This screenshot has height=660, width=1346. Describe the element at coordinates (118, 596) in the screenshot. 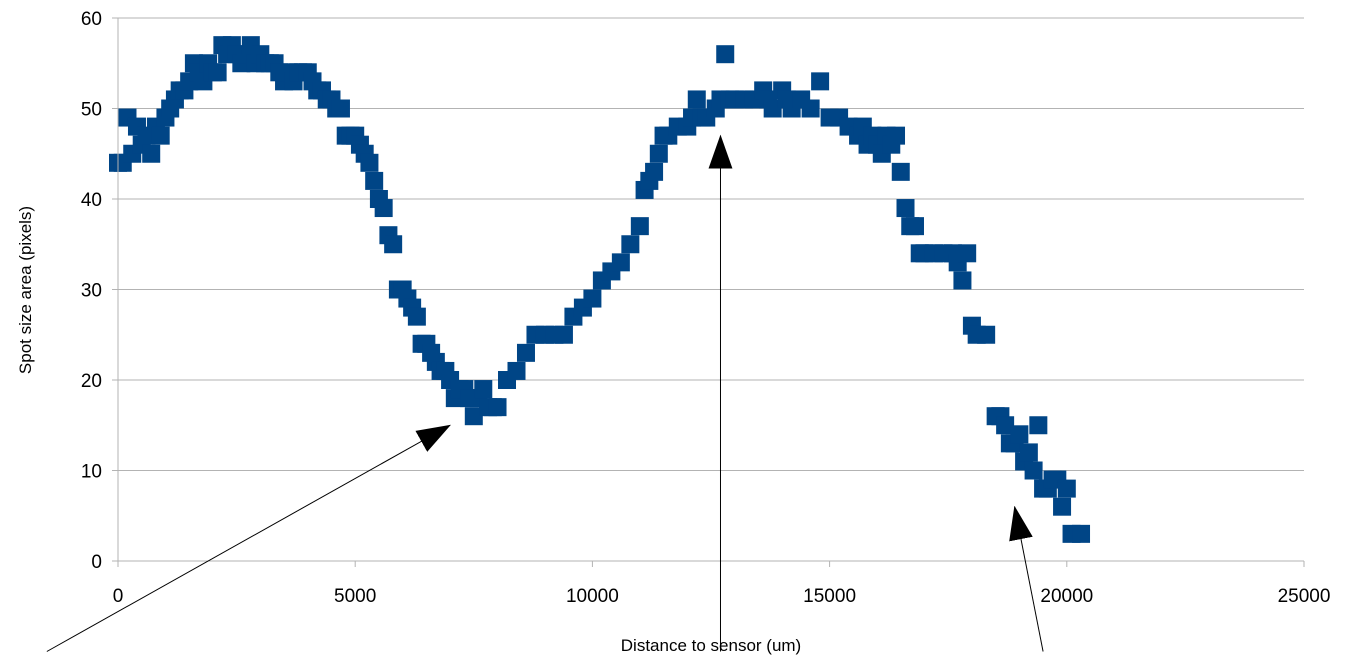

I see `x-tick-label: 0` at that location.